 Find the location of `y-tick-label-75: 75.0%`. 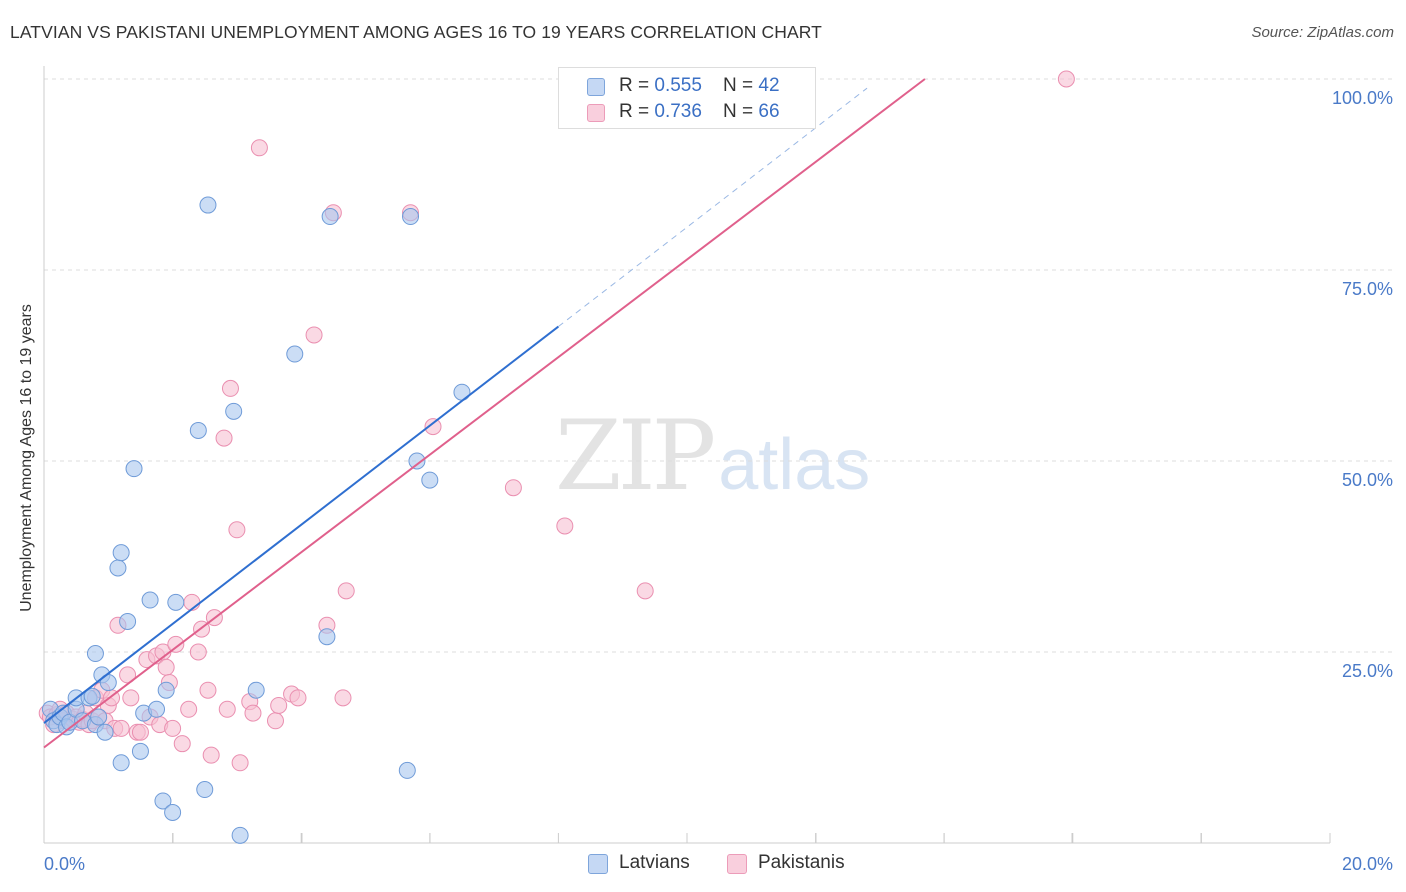

y-tick-label-75: 75.0% is located at coordinates (1367, 289).